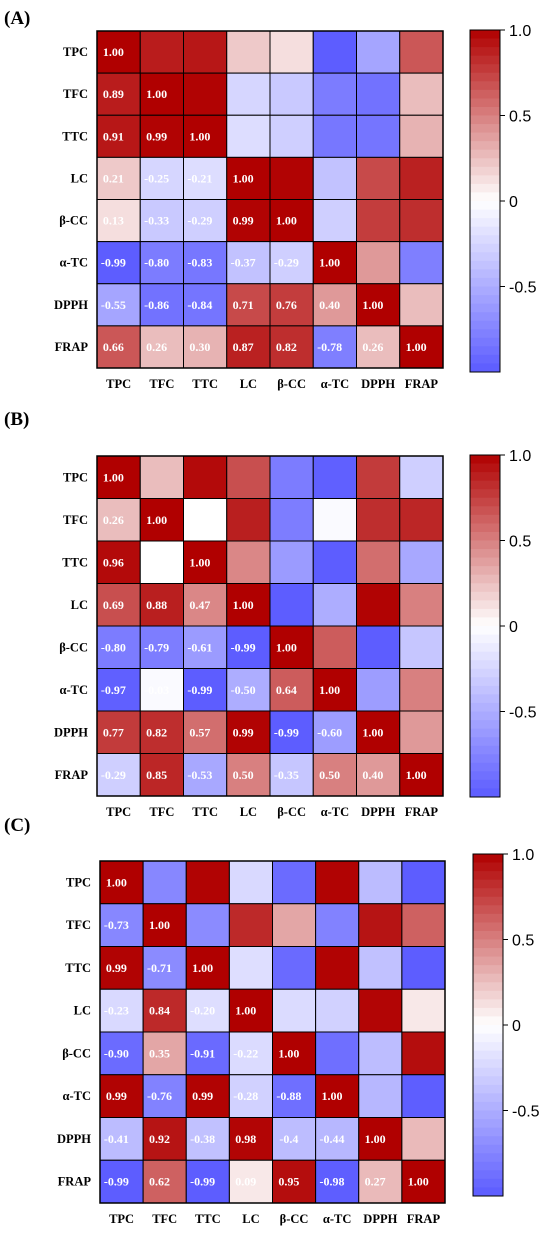  I want to click on row-label: TTC, so click(78, 968).